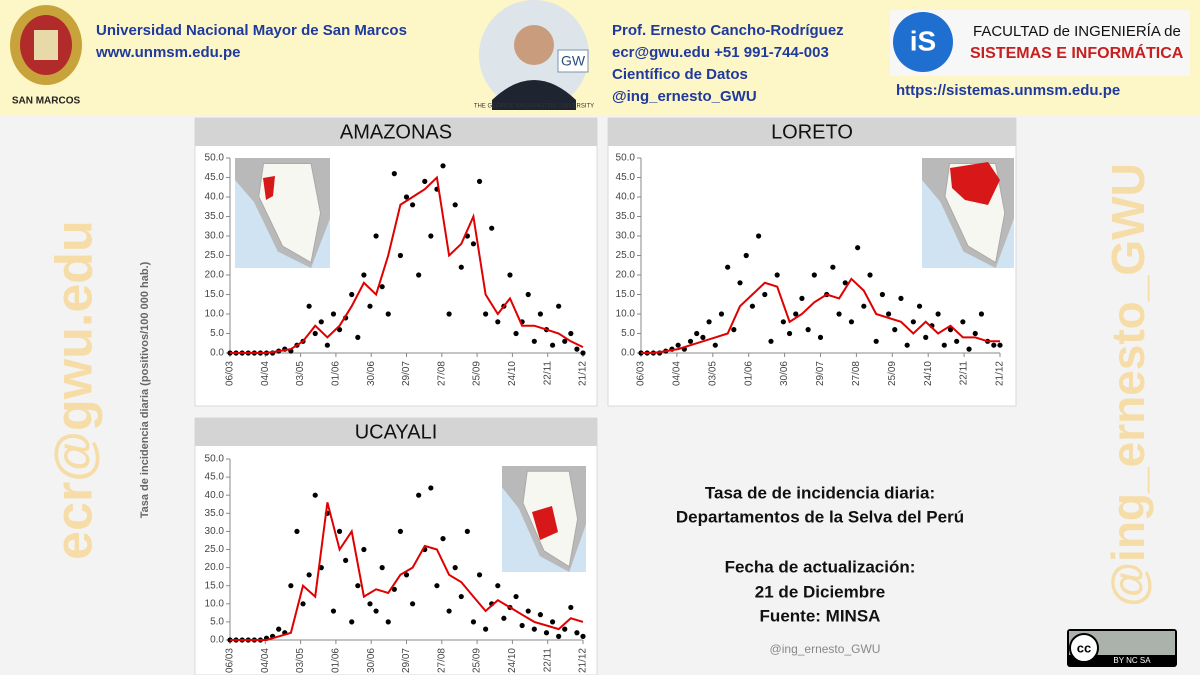 The width and height of the screenshot is (1200, 680). I want to click on map-region, so click(269, 188).